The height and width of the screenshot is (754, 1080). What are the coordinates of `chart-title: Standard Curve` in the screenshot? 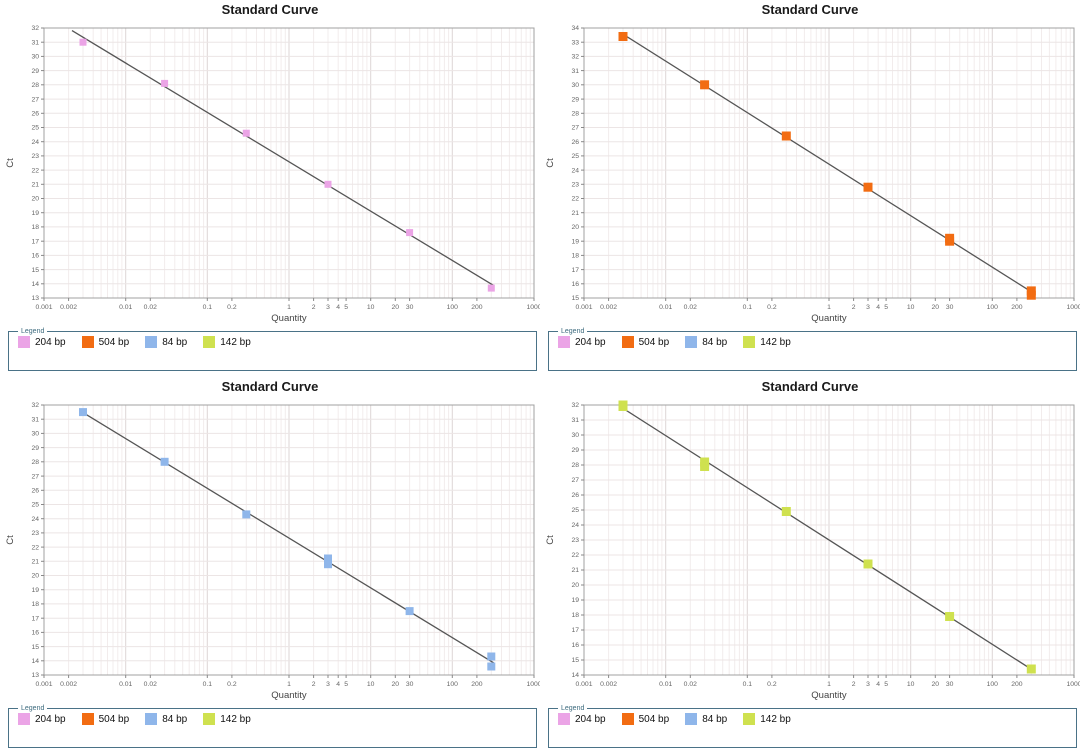 It's located at (270, 386).